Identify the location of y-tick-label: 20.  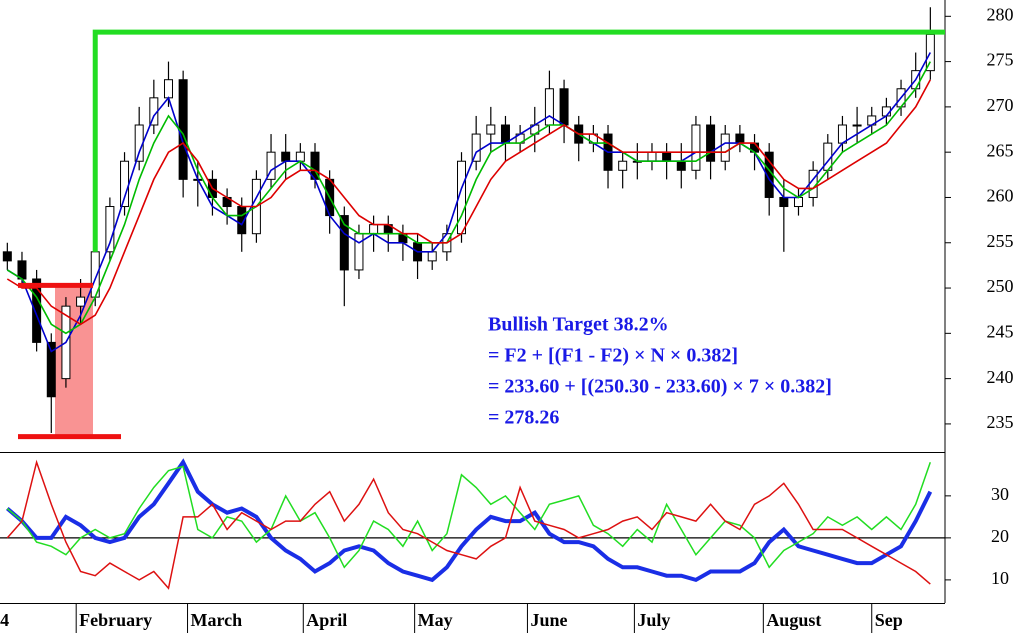
(1000, 536).